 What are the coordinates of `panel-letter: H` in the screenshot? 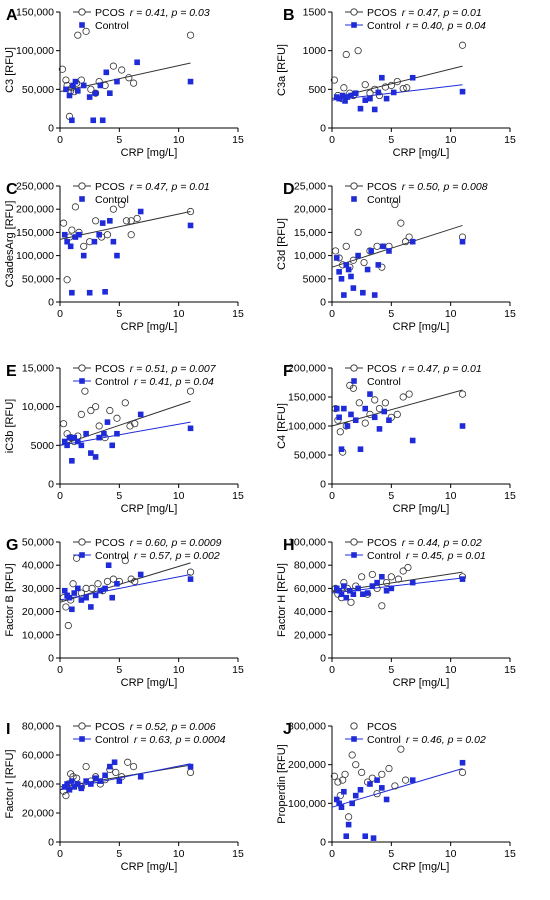 It's located at (289, 545).